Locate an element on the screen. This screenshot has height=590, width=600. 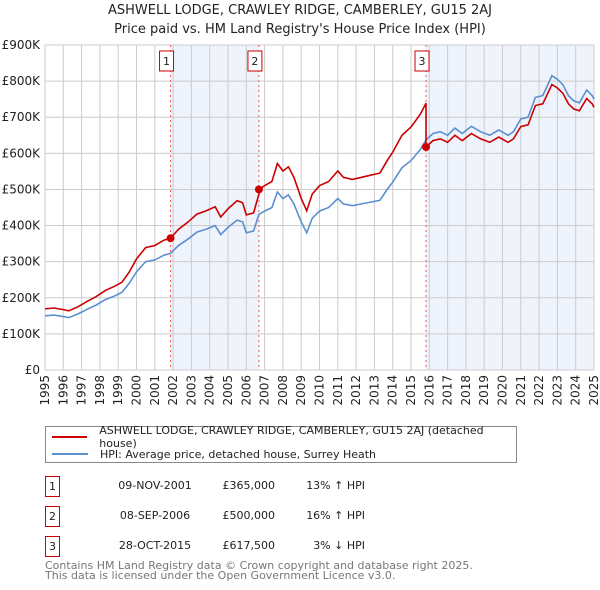
legend-swatch-red is located at coordinates (70, 437).